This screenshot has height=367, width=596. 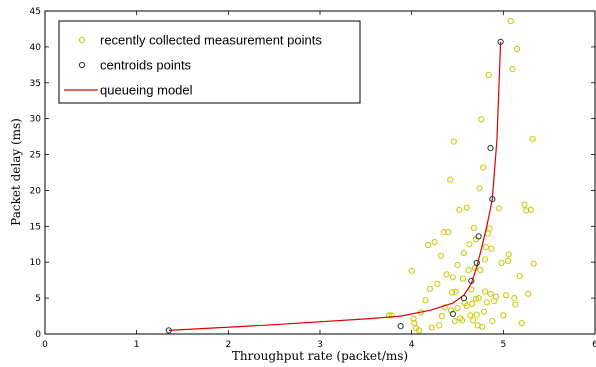 I want to click on y-tick-label: 0, so click(x=38, y=335).